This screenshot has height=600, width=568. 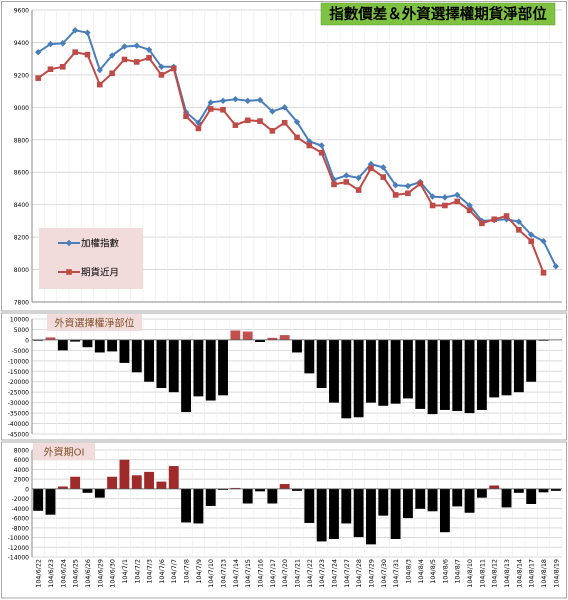 I want to click on date-tick-label: 104/6/29, so click(x=100, y=573).